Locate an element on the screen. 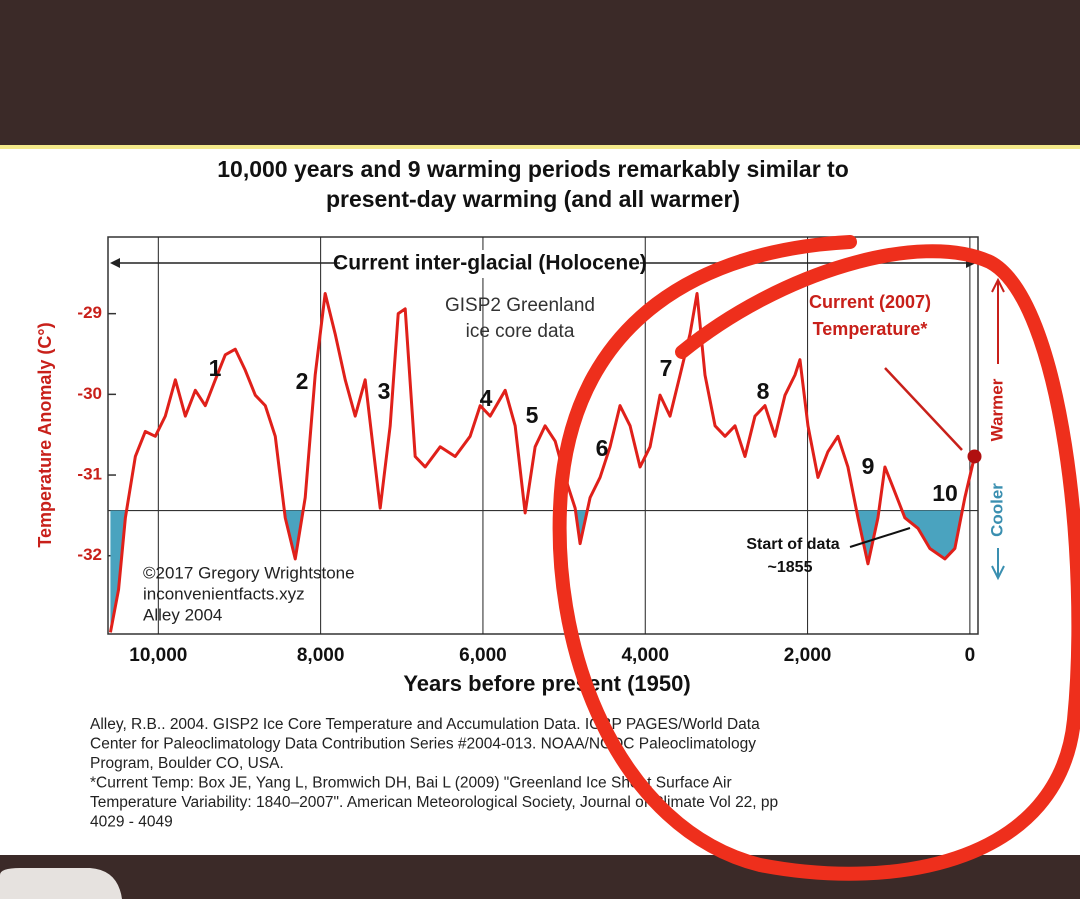  credit: inconvenientfacts.xyz is located at coordinates (224, 593).